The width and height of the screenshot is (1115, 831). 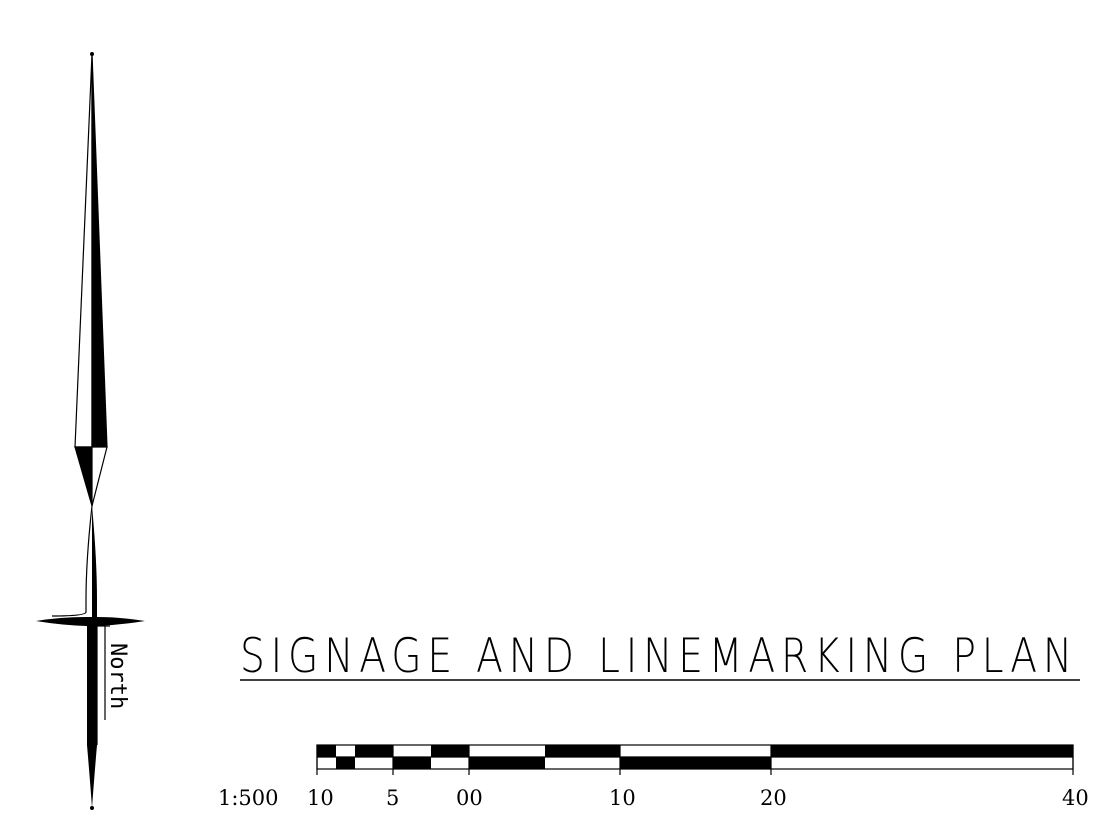 What do you see at coordinates (117, 676) in the screenshot?
I see `north-label: North` at bounding box center [117, 676].